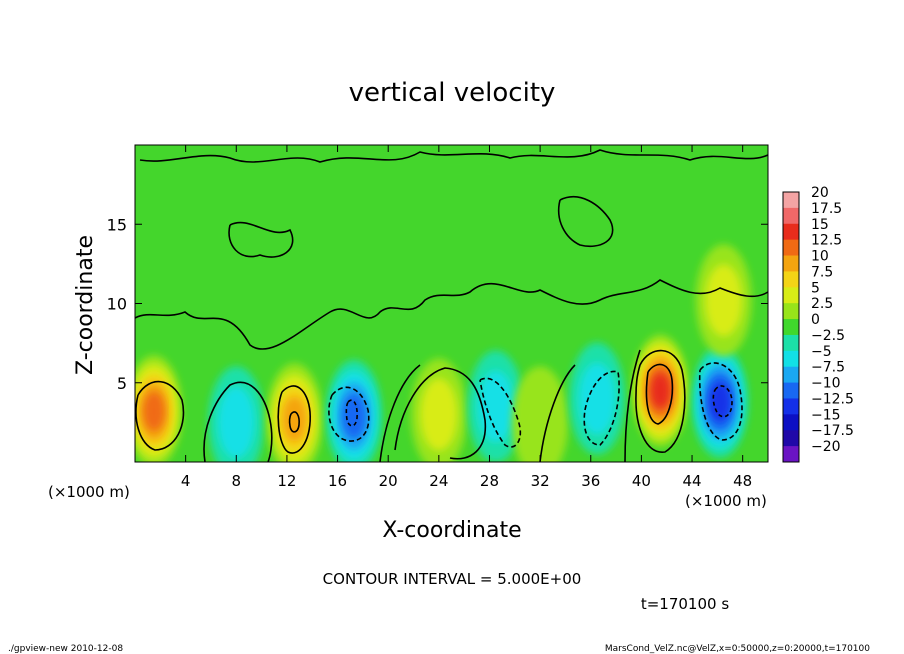 Image resolution: width=904 pixels, height=654 pixels. What do you see at coordinates (452, 93) in the screenshot?
I see `chart-title: vertical velocity` at bounding box center [452, 93].